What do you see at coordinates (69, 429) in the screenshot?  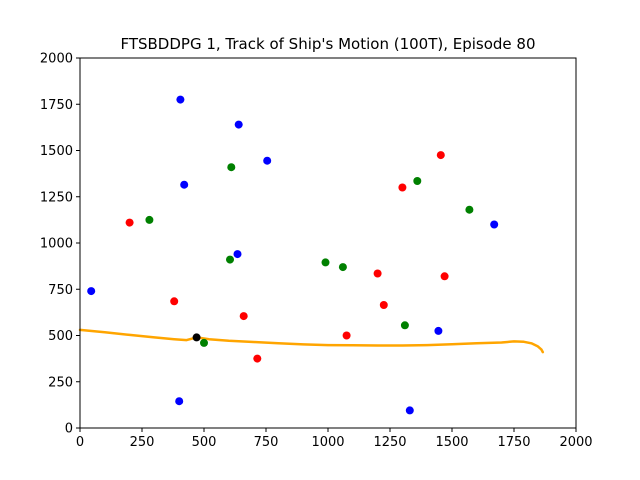 I see `y-tick-label: 0` at bounding box center [69, 429].